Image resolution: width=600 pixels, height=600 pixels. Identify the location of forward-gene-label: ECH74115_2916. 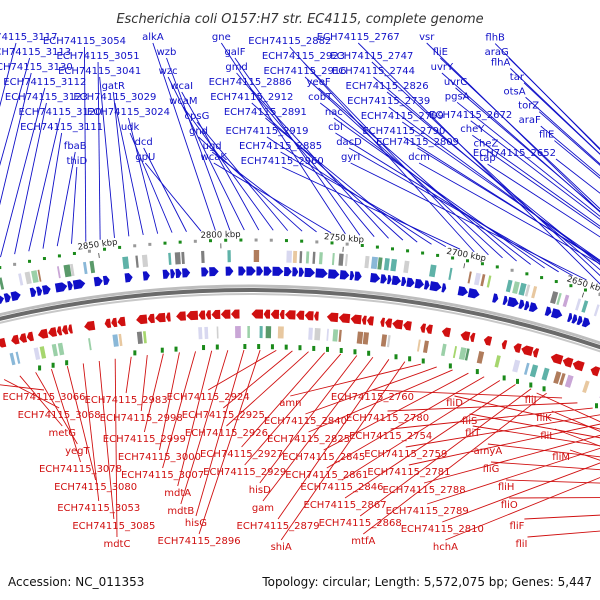
(304, 71).